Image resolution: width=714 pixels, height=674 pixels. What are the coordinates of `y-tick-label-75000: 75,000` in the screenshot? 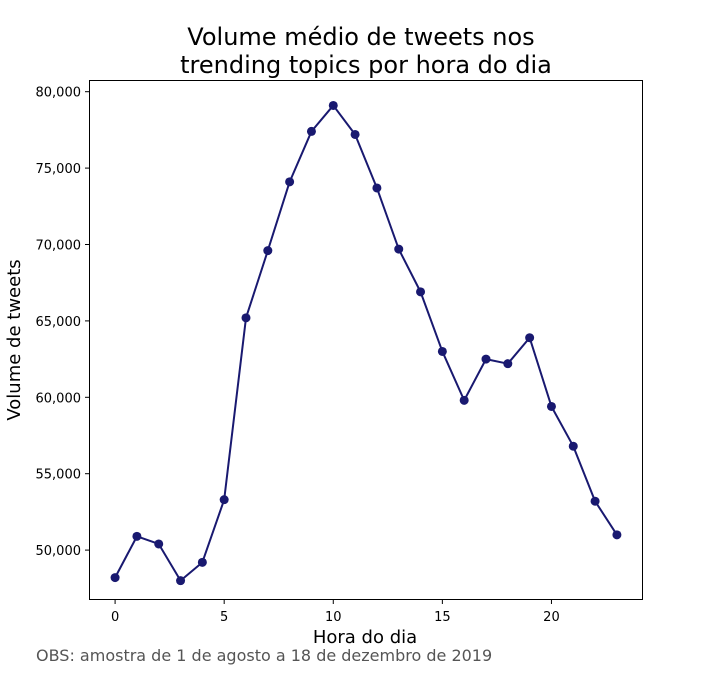 It's located at (59, 169).